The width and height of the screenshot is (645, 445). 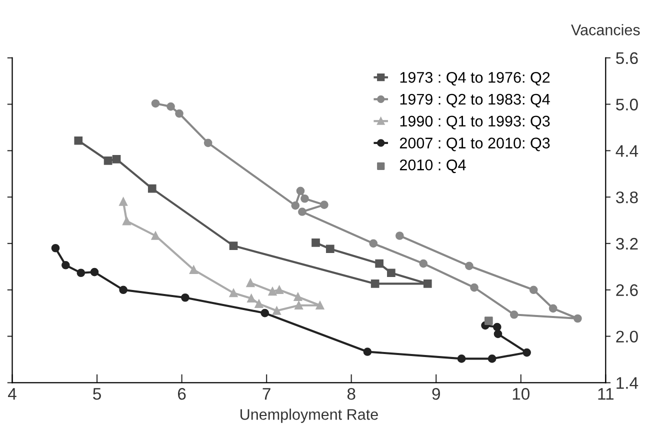 What do you see at coordinates (627, 58) in the screenshot?
I see `y-tick-label: 5.6` at bounding box center [627, 58].